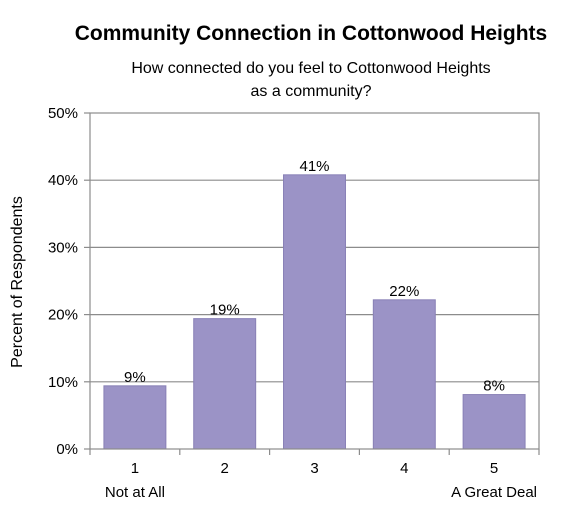  I want to click on x-tick-label: 4, so click(404, 468).